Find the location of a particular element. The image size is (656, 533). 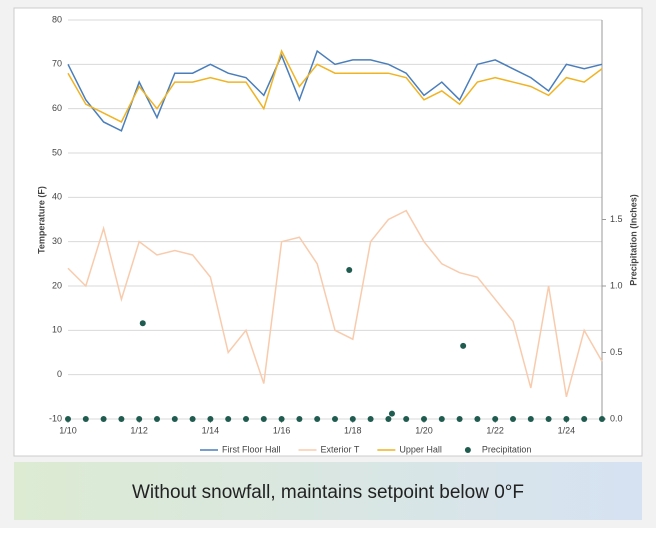

y-tick-label: 40 is located at coordinates (57, 197).